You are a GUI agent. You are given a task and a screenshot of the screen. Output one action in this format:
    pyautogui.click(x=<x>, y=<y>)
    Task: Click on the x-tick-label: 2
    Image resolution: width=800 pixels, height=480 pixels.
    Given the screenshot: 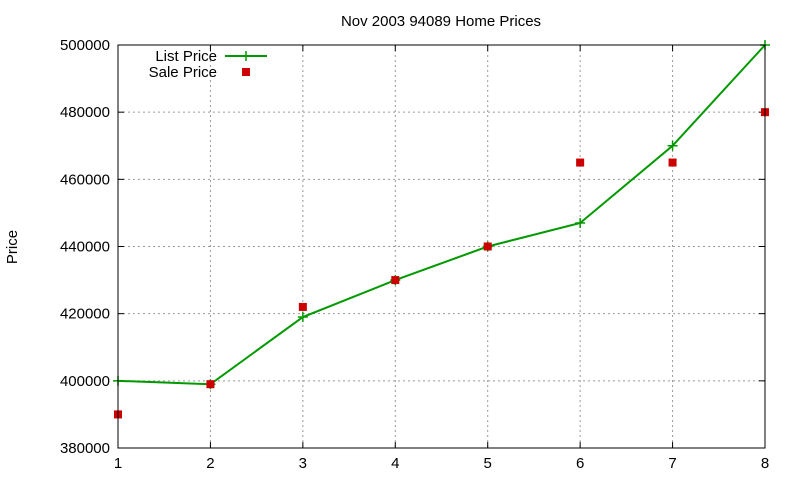 What is the action you would take?
    pyautogui.click(x=210, y=463)
    